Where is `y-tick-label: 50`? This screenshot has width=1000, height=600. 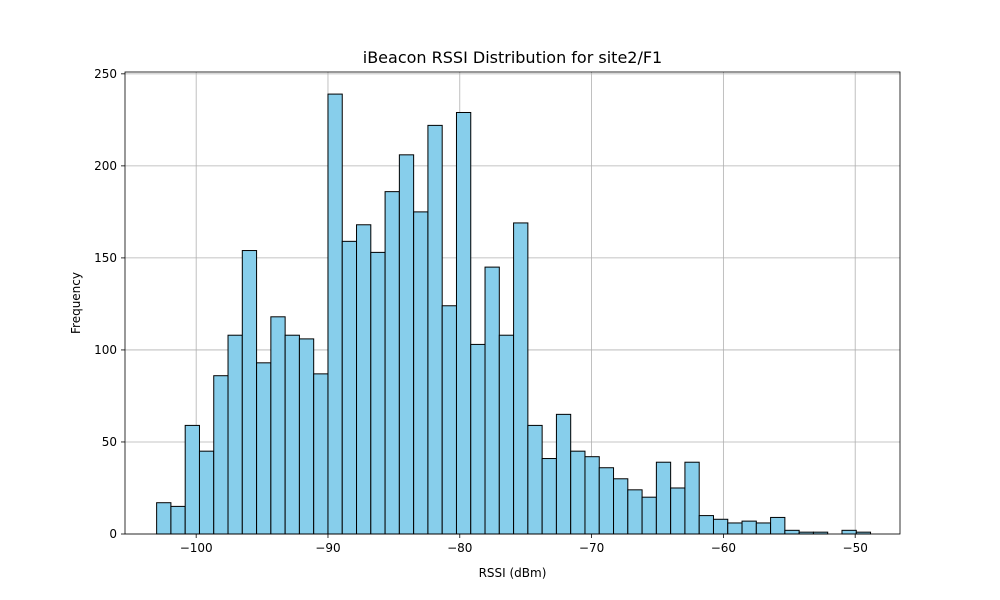
y-tick-label: 50 is located at coordinates (109, 442).